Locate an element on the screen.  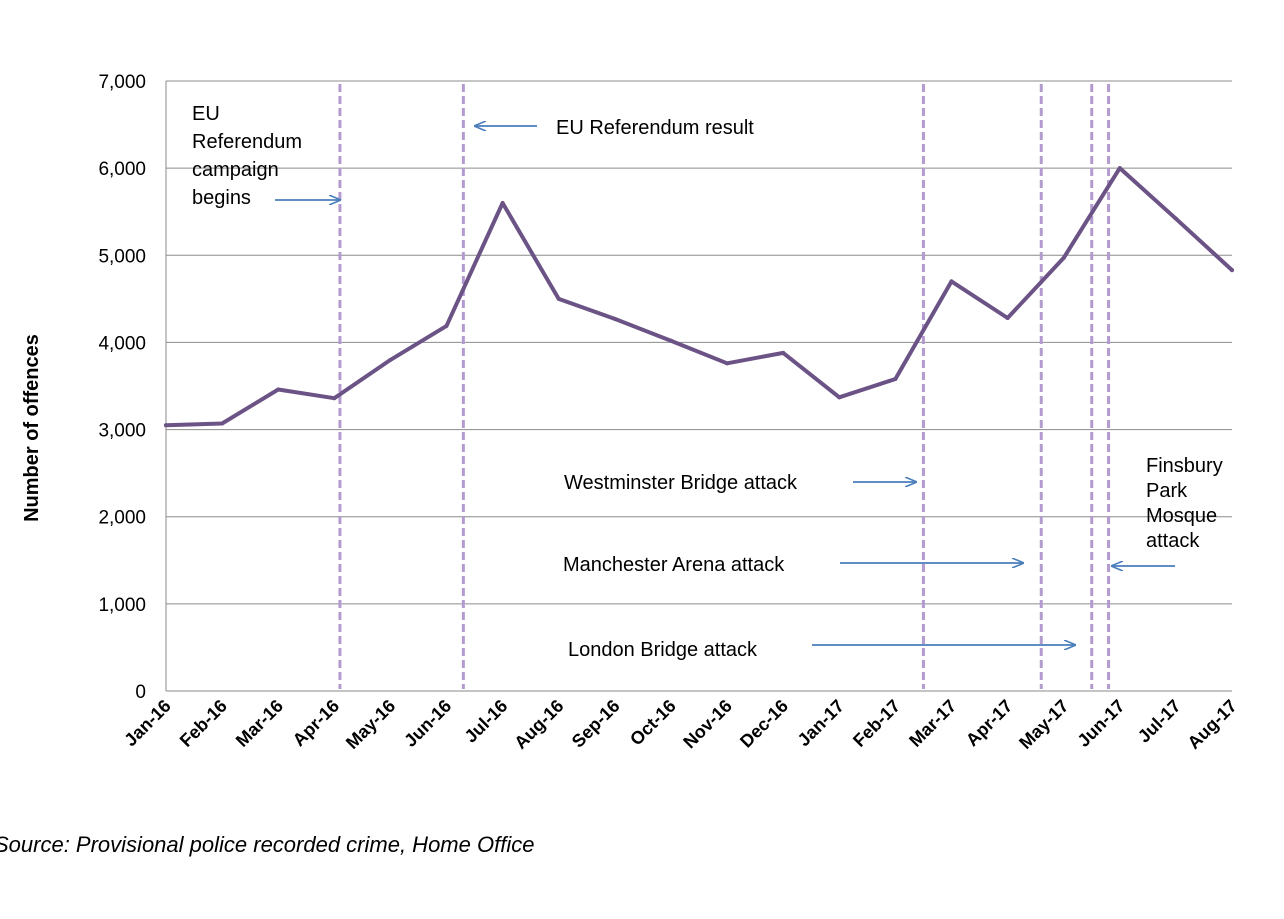
x-tick-label: Apr-17 is located at coordinates (989, 723).